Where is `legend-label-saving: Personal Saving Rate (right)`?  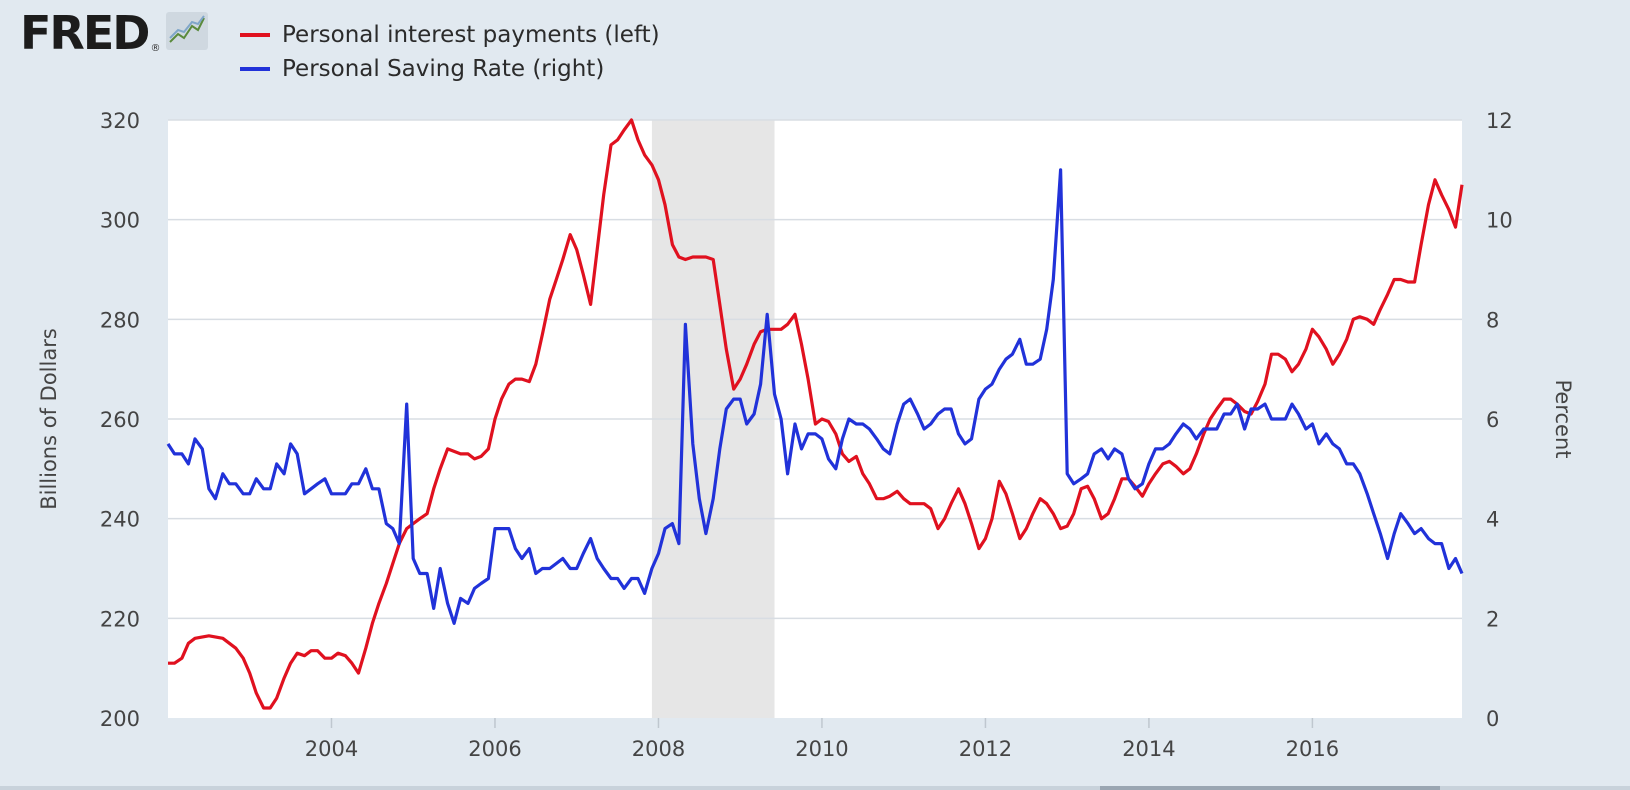
legend-label-saving: Personal Saving Rate (right) is located at coordinates (443, 69).